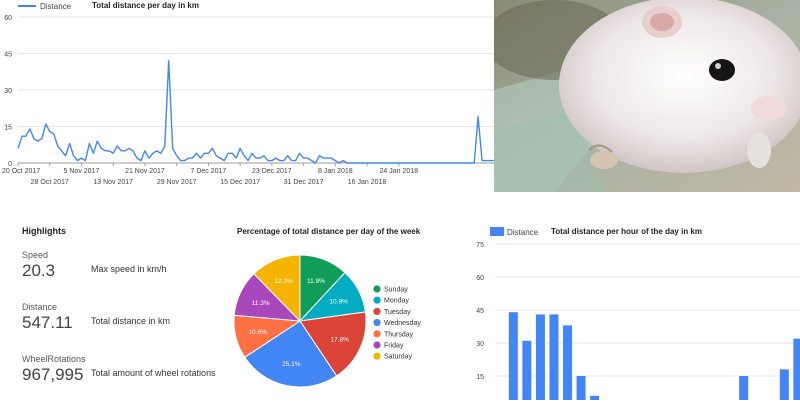 The width and height of the screenshot is (800, 405). Describe the element at coordinates (397, 312) in the screenshot. I see `legend-label-tuesday: Tuesday` at that location.